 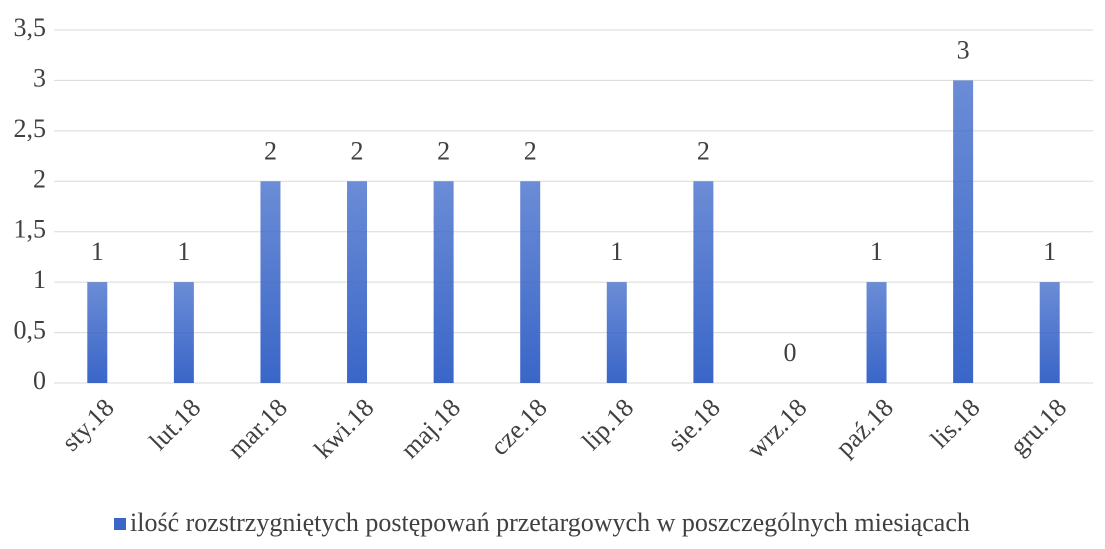 I want to click on y-tick-label: 1,5, so click(x=30, y=229).